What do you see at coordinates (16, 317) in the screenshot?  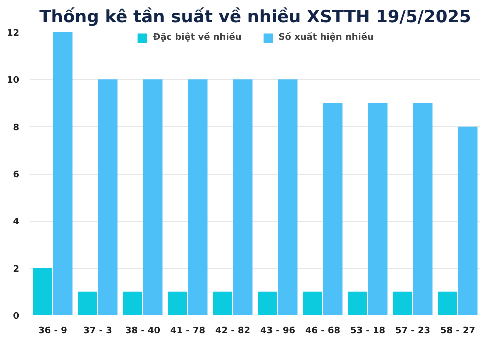 I see `y-tick-label: 0` at bounding box center [16, 317].